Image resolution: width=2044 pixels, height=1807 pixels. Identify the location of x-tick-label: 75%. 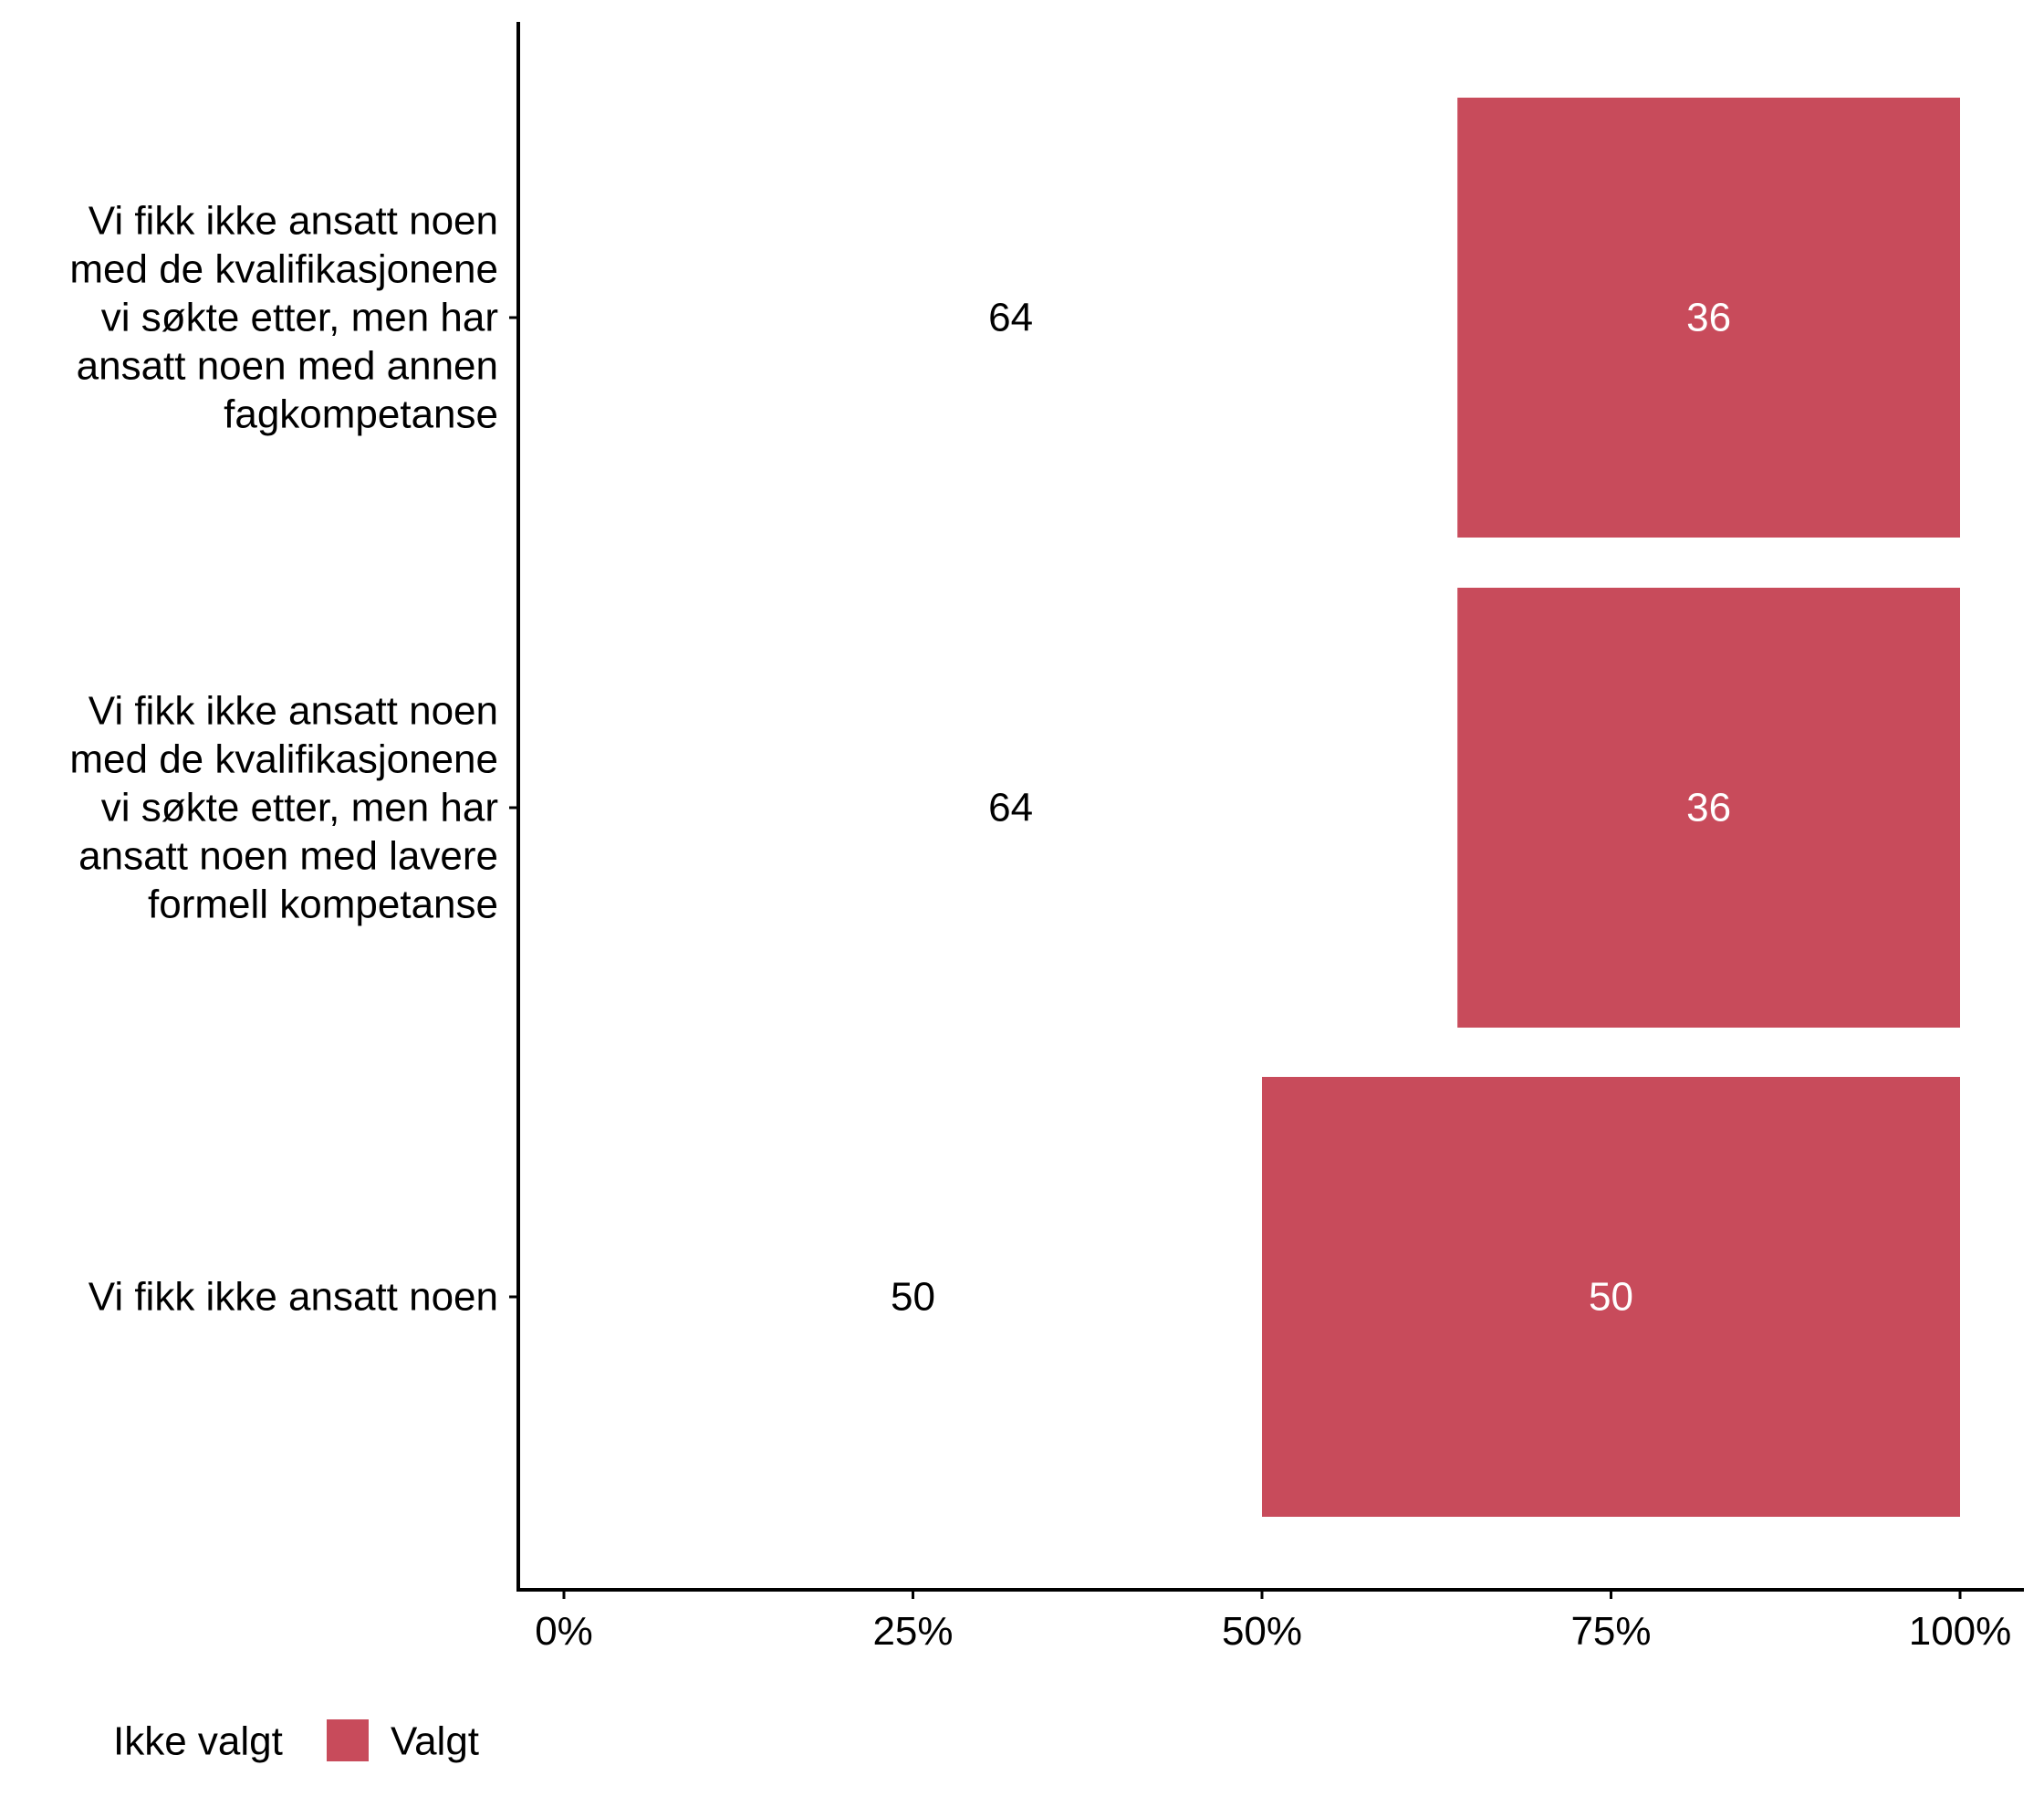
(1610, 1632).